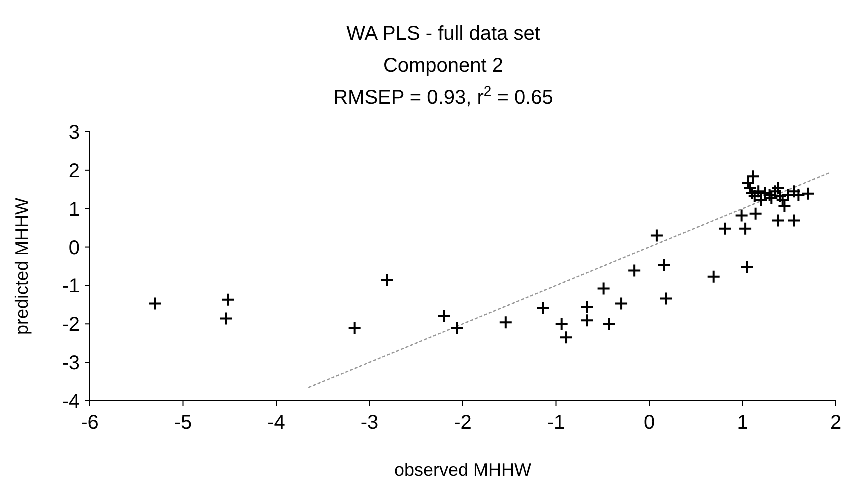 The height and width of the screenshot is (496, 847). What do you see at coordinates (183, 423) in the screenshot?
I see `x-tick-label: -5` at bounding box center [183, 423].